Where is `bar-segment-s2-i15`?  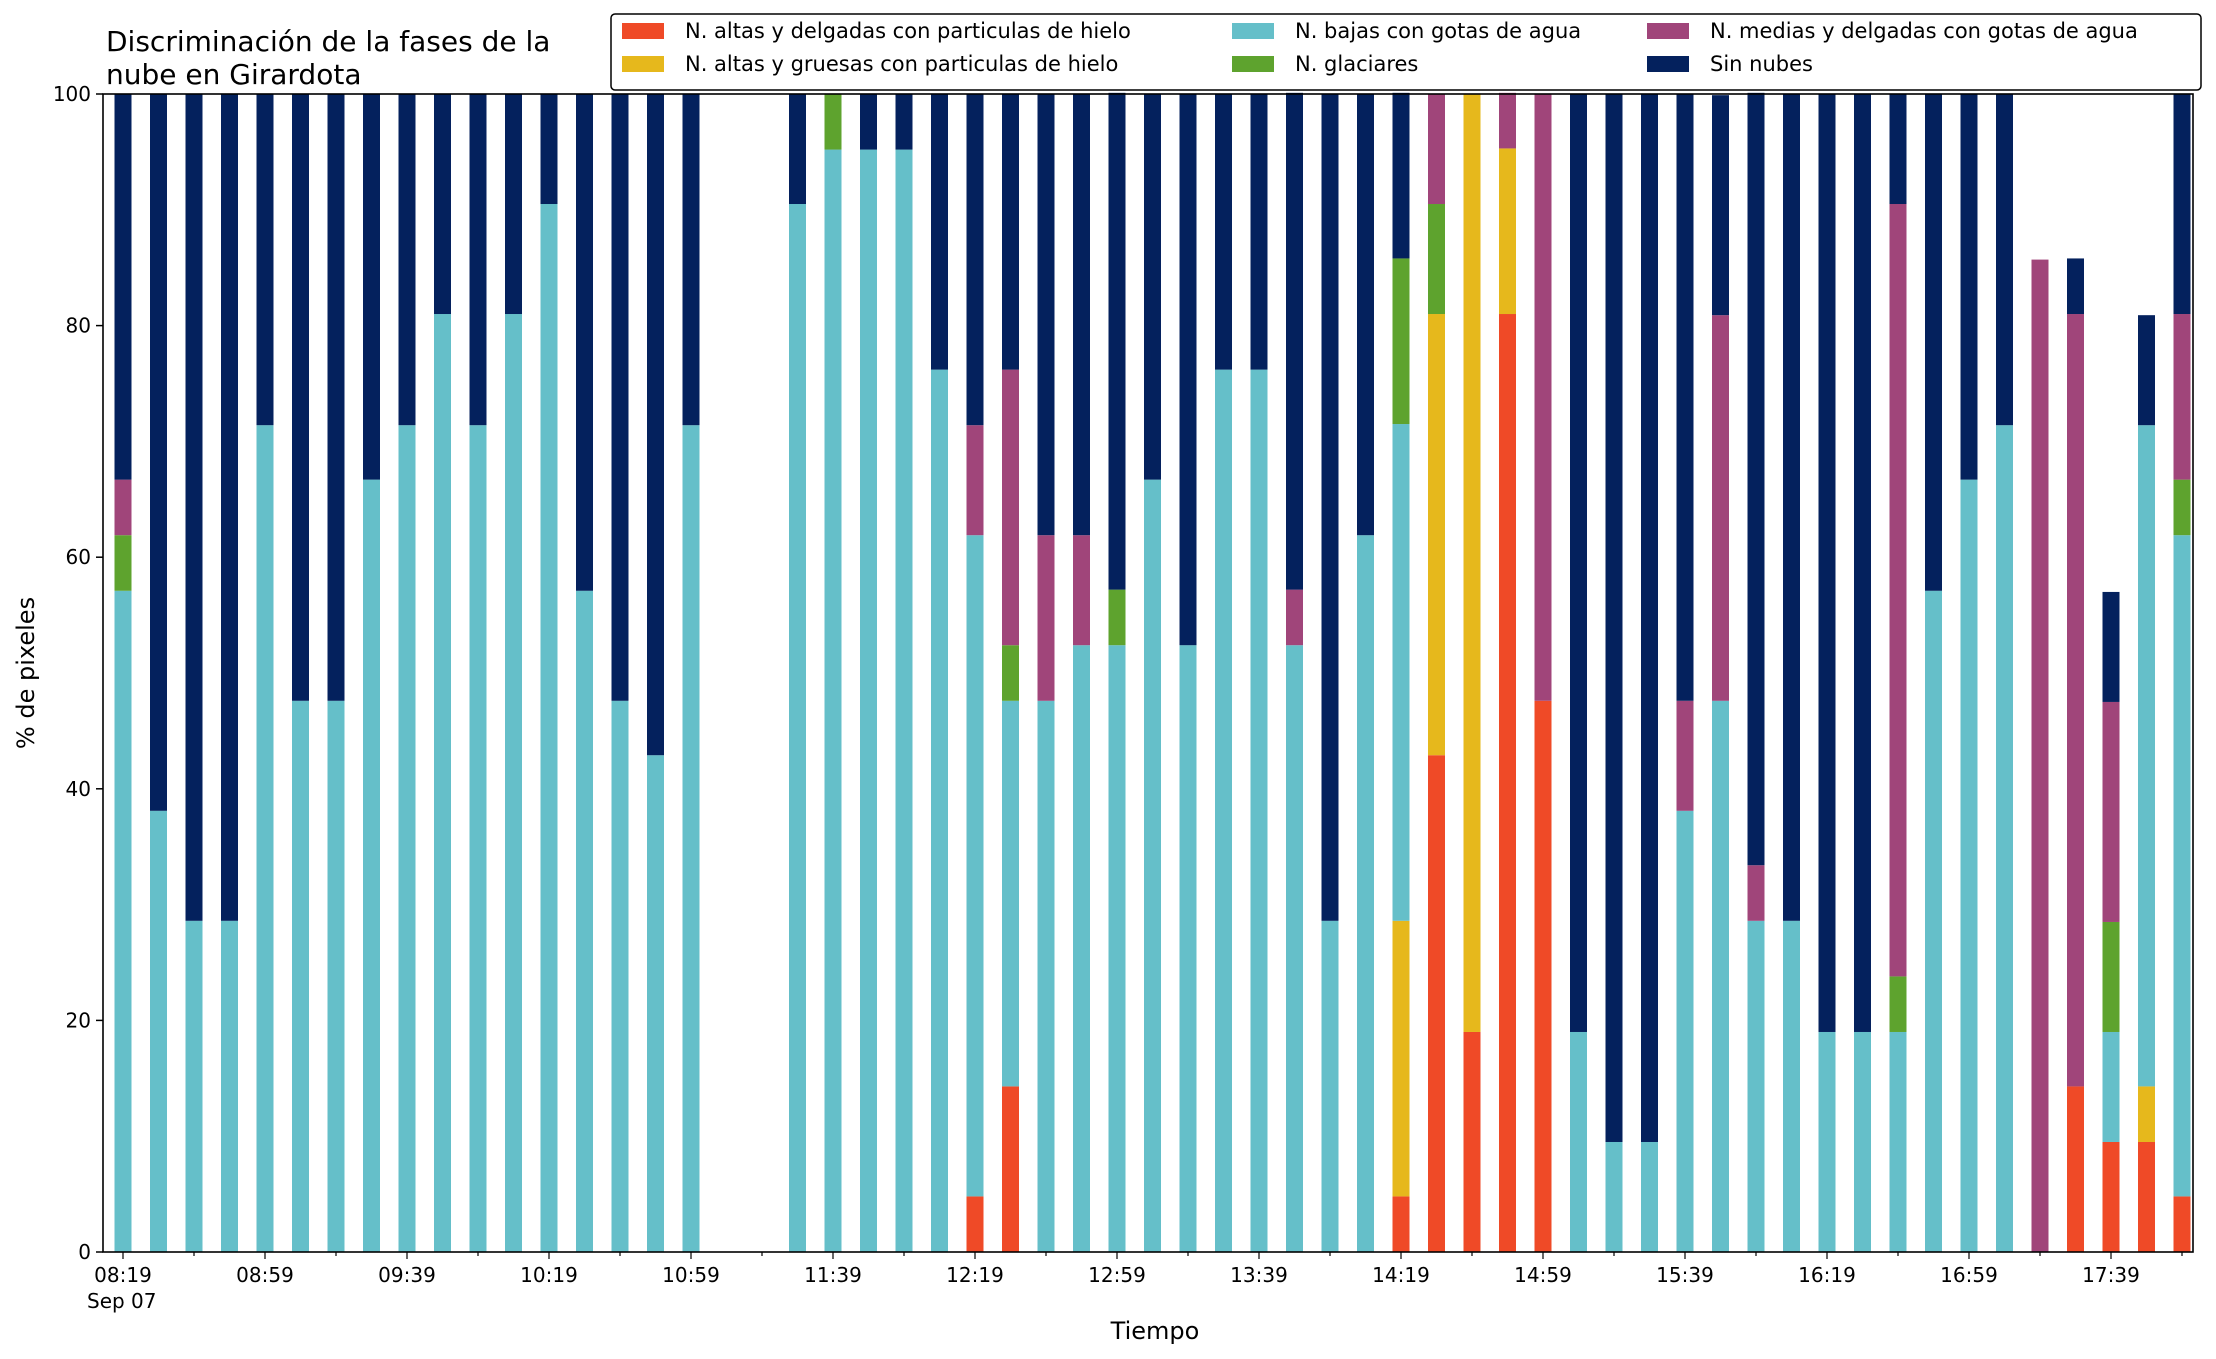 bar-segment-s2-i15 is located at coordinates (655, 1003).